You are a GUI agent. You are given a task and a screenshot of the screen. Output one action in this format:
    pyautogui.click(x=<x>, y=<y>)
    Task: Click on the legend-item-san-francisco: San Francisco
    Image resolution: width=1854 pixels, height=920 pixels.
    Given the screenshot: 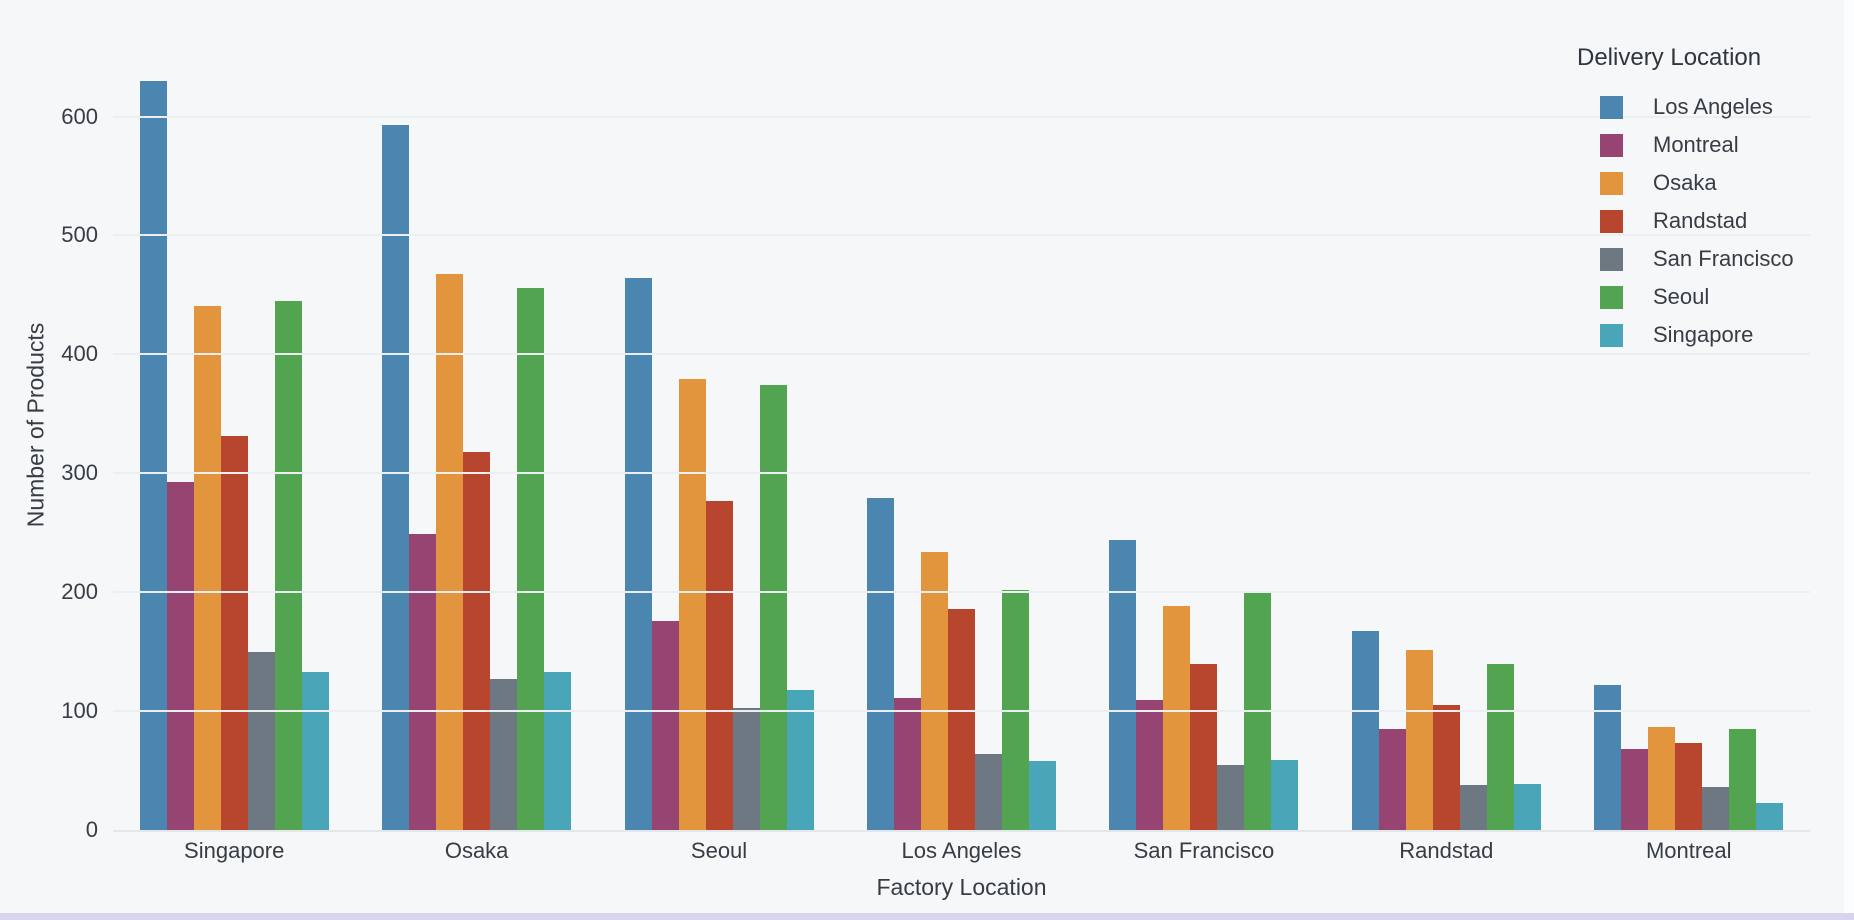 What is the action you would take?
    pyautogui.click(x=1705, y=259)
    